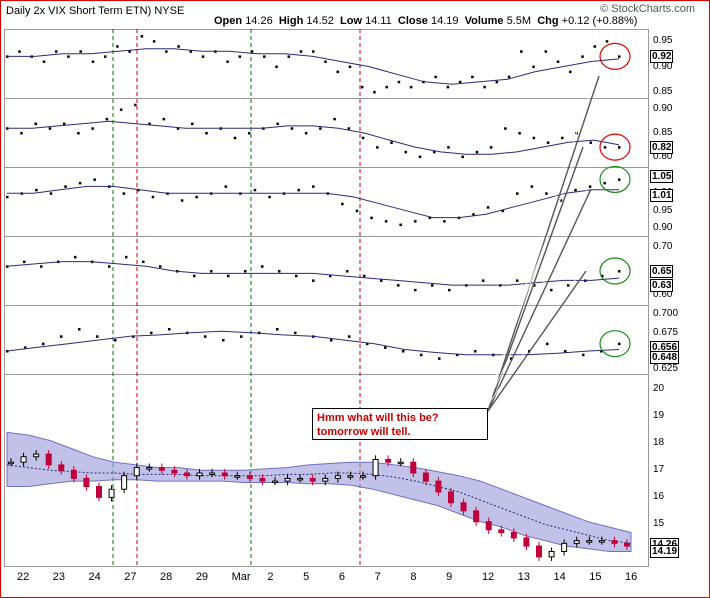  What do you see at coordinates (313, 66) in the screenshot?
I see `pnf-moving-average` at bounding box center [313, 66].